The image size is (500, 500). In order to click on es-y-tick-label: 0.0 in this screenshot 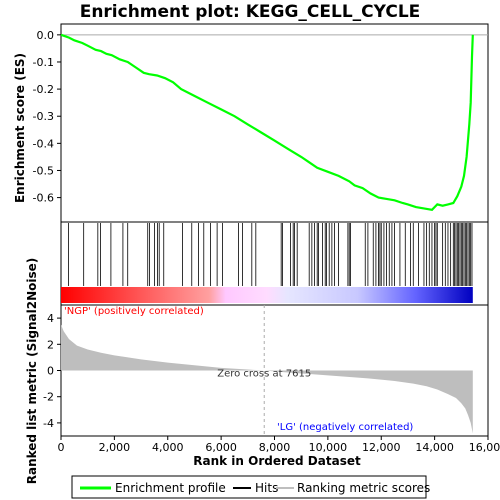, I will do `click(46, 35)`.